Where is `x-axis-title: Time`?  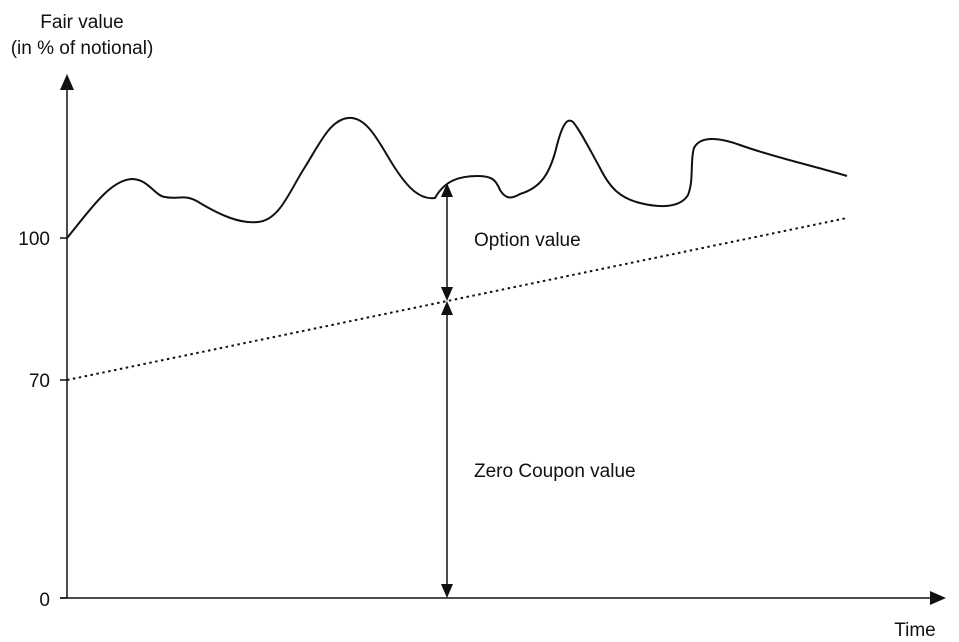 x-axis-title: Time is located at coordinates (915, 630).